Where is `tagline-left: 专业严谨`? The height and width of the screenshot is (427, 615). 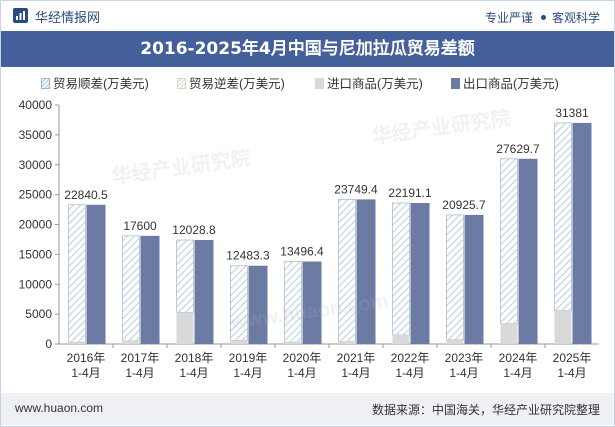 tagline-left: 专业严谨 is located at coordinates (508, 18).